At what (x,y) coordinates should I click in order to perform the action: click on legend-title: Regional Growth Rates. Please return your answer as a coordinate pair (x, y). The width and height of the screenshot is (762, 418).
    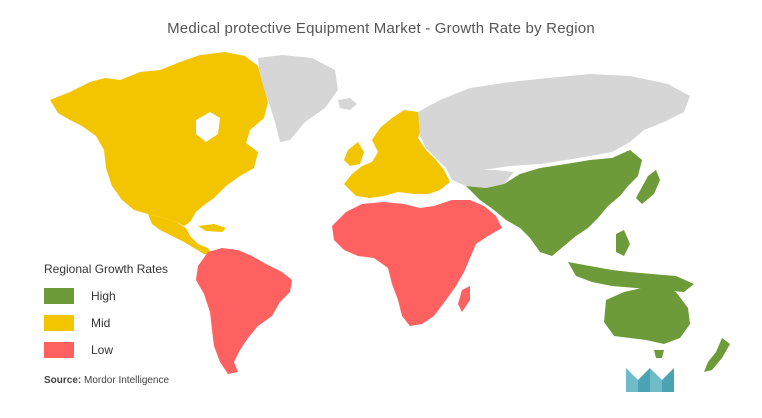
    Looking at the image, I should click on (106, 269).